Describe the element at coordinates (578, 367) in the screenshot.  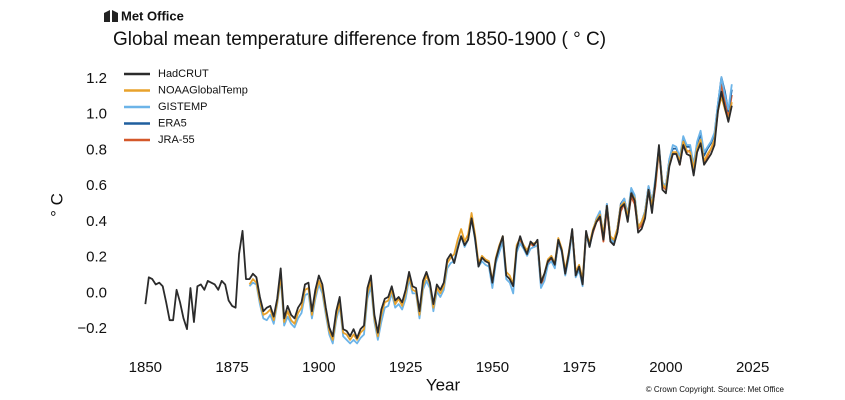
I see `x-tick-label: 1975` at that location.